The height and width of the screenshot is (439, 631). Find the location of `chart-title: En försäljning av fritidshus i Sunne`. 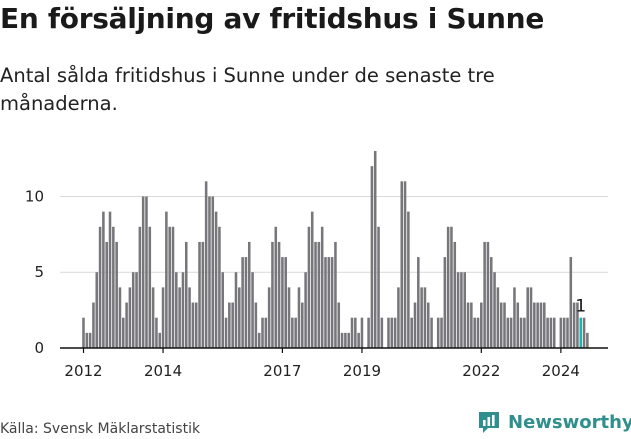

chart-title: En försäljning av fritidshus i Sunne is located at coordinates (272, 18).